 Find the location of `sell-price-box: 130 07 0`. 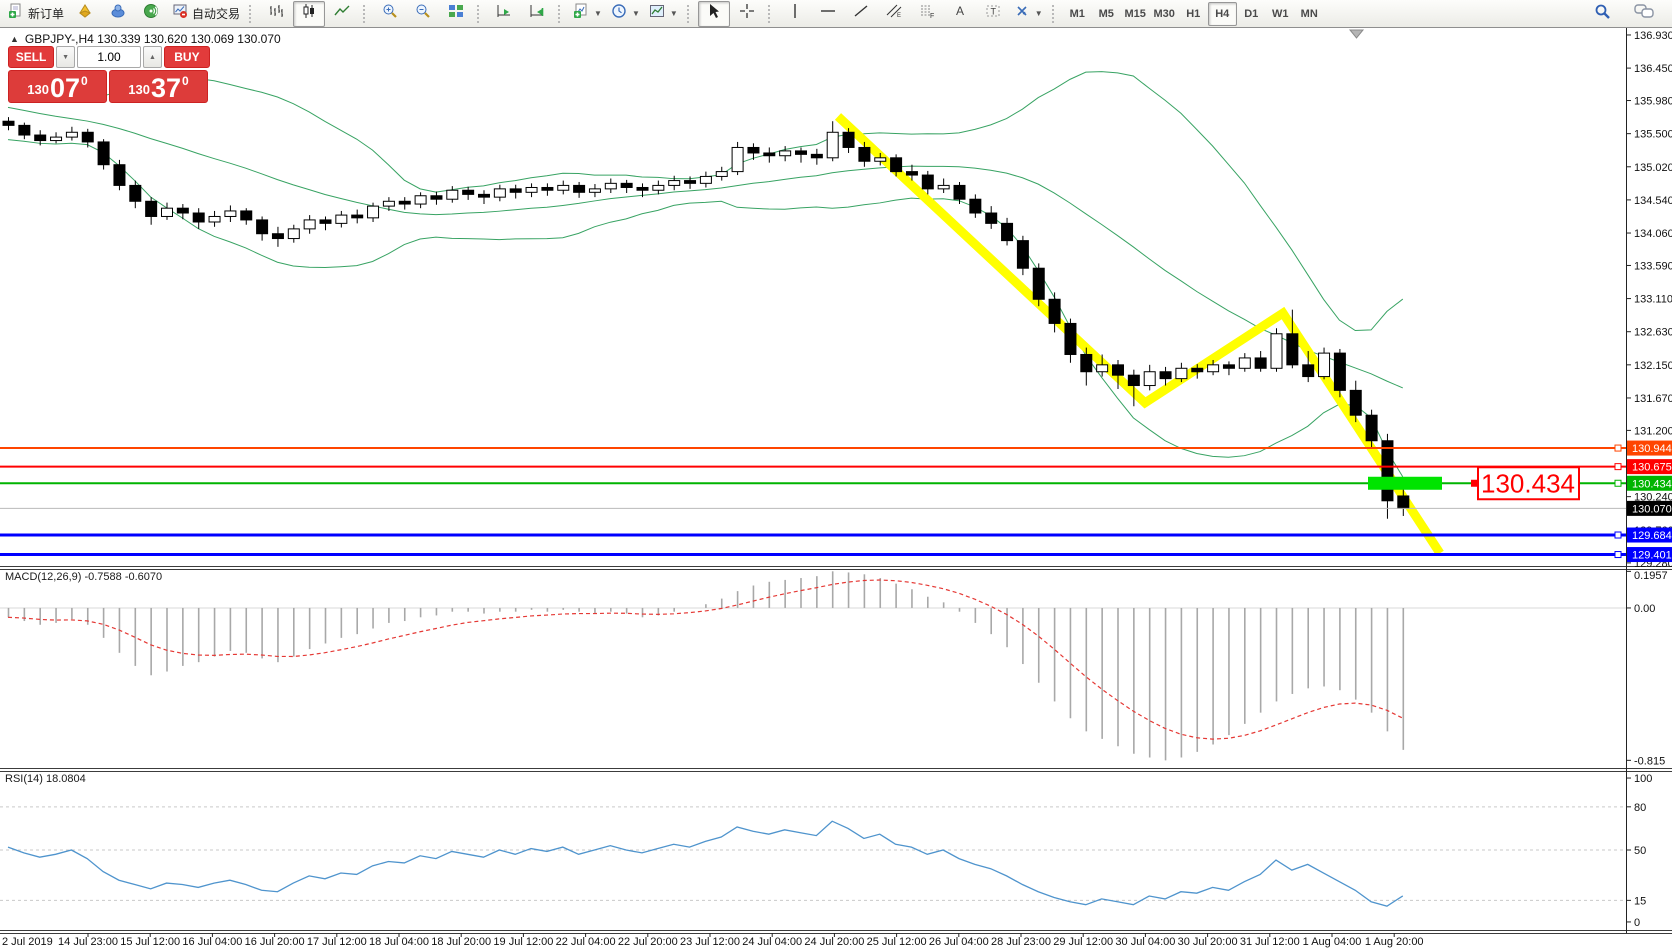

sell-price-box: 130 07 0 is located at coordinates (57, 86).